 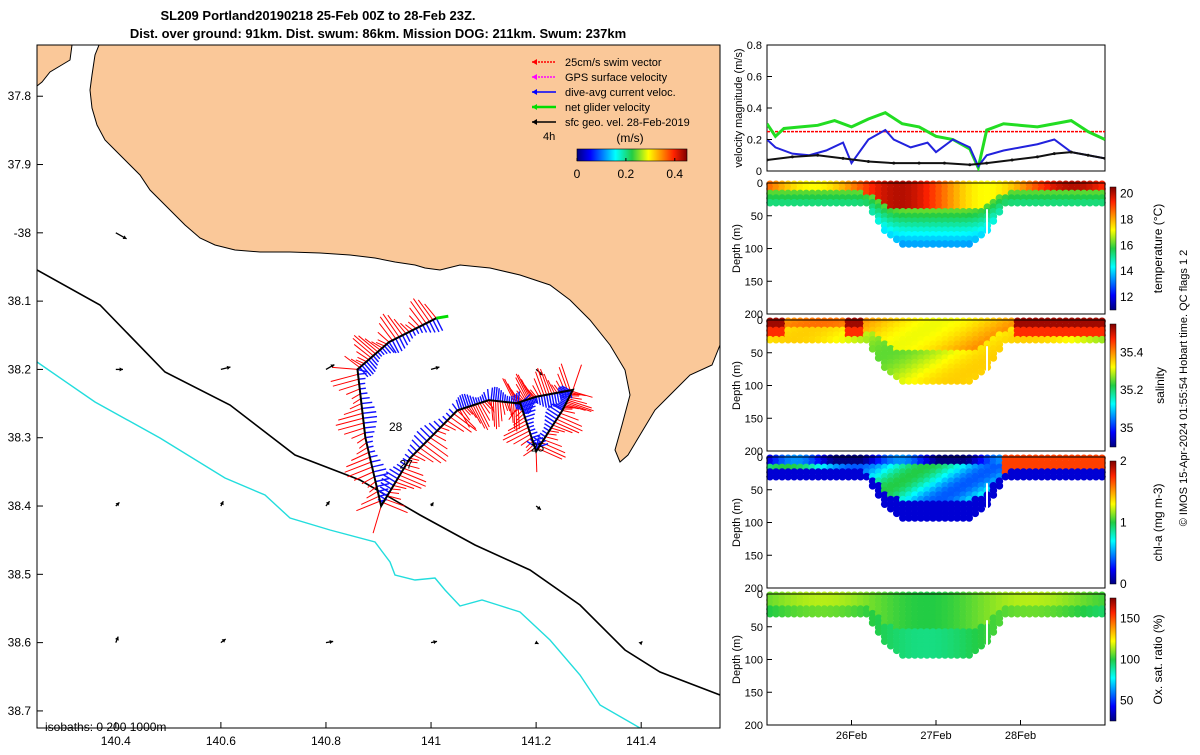 I want to click on vector-scale-label: 4h, so click(x=549, y=137).